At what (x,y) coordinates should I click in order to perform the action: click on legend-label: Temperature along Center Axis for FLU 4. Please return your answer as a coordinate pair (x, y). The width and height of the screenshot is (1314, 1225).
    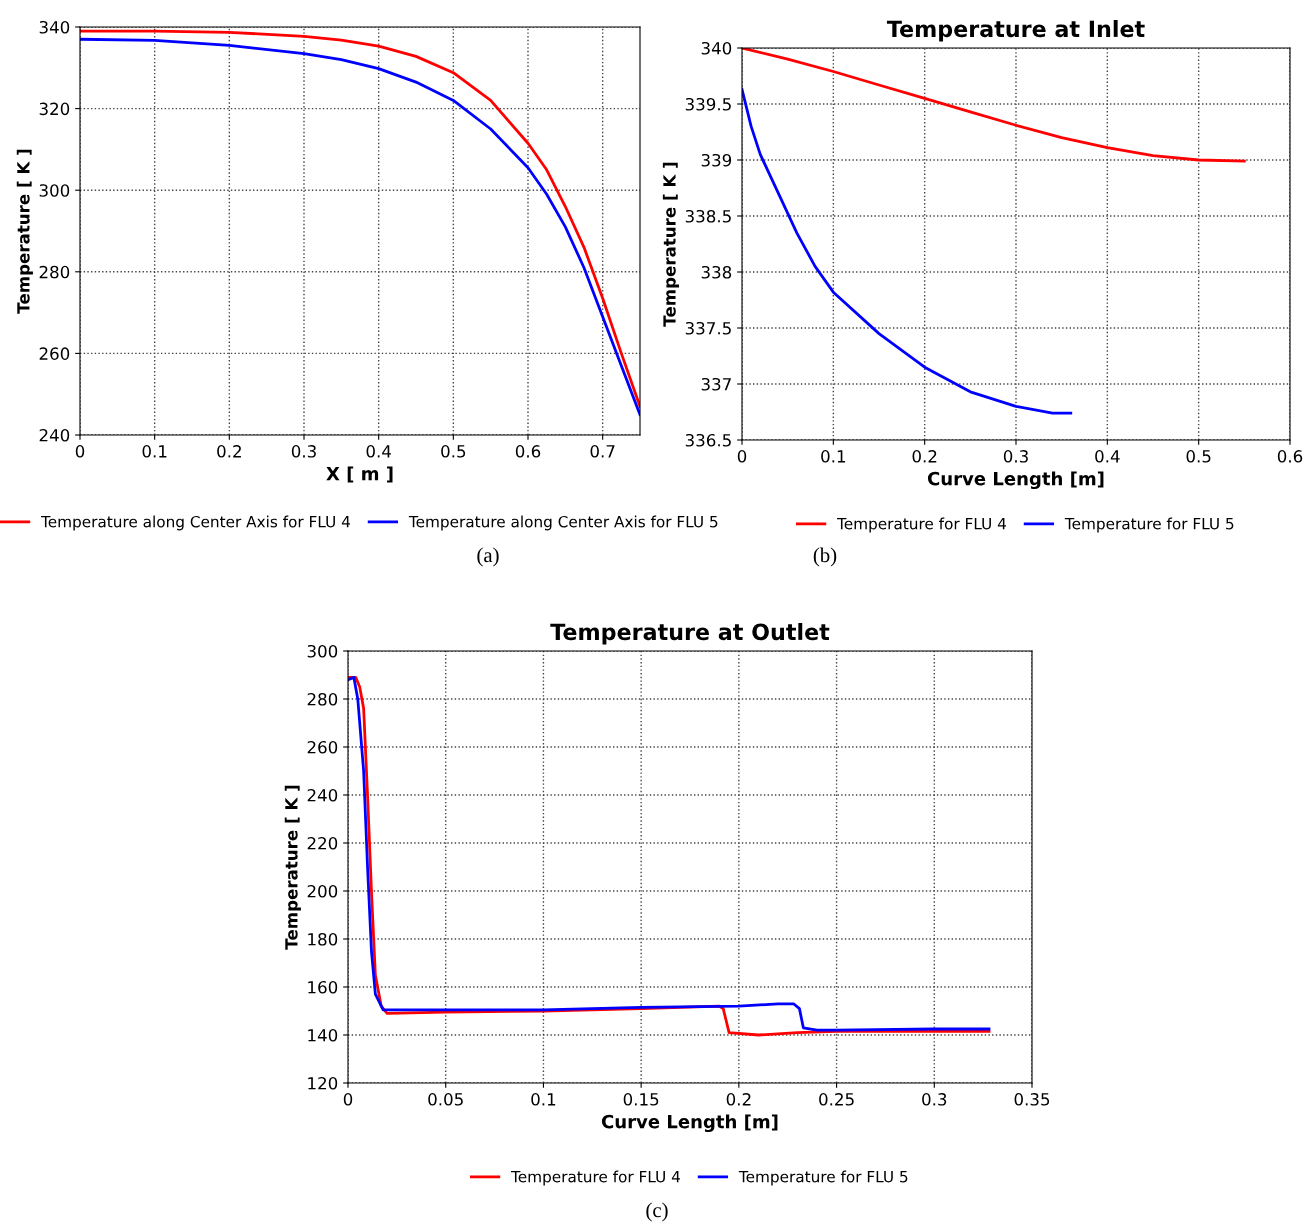
    Looking at the image, I should click on (195, 523).